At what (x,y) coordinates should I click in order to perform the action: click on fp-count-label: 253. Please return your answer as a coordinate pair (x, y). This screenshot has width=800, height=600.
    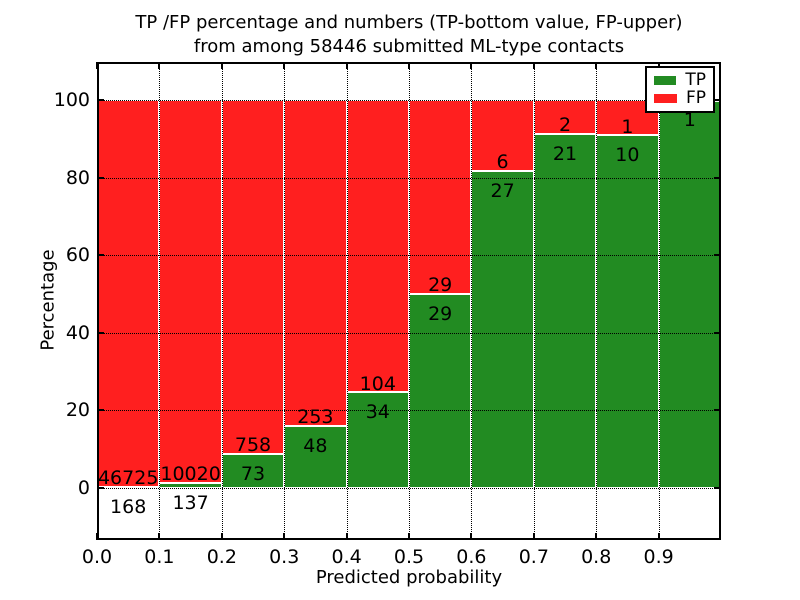
    Looking at the image, I should click on (315, 417).